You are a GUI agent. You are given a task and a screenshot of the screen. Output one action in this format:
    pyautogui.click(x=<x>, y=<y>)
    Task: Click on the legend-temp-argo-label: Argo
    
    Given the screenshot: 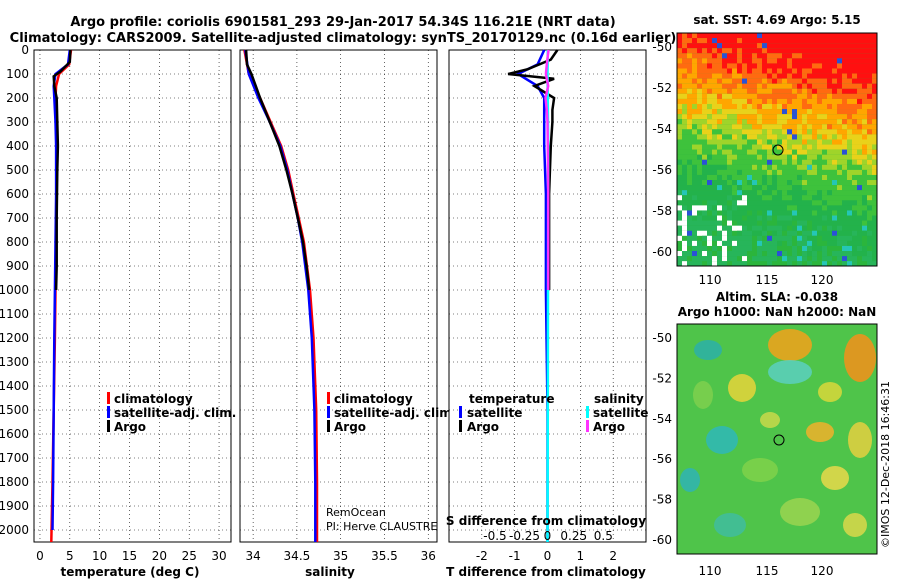 What is the action you would take?
    pyautogui.click(x=483, y=427)
    